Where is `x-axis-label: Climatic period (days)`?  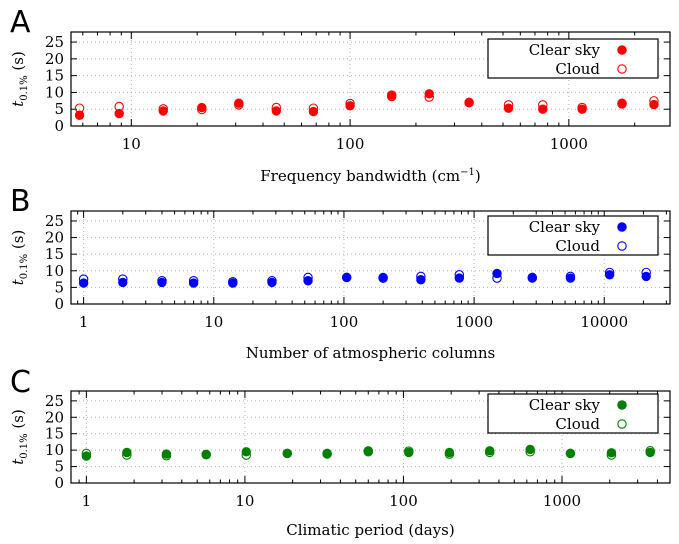
x-axis-label: Climatic period (days) is located at coordinates (370, 530).